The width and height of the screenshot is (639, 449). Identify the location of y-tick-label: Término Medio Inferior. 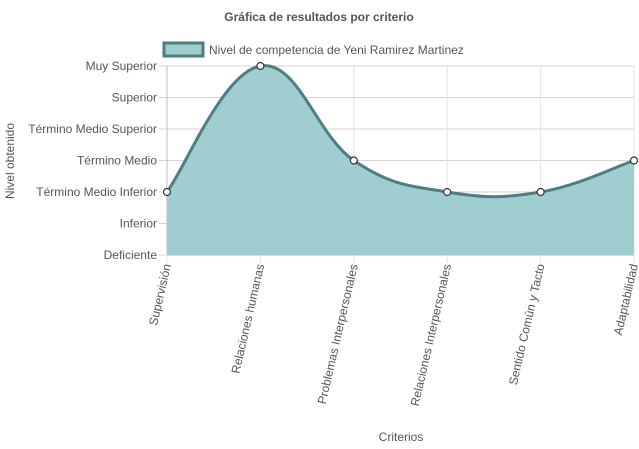
(96, 192).